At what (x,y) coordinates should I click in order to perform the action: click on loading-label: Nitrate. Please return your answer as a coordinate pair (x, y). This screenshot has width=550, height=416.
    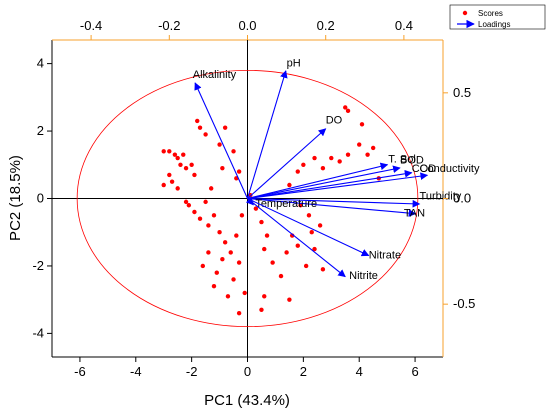
    Looking at the image, I should click on (385, 256).